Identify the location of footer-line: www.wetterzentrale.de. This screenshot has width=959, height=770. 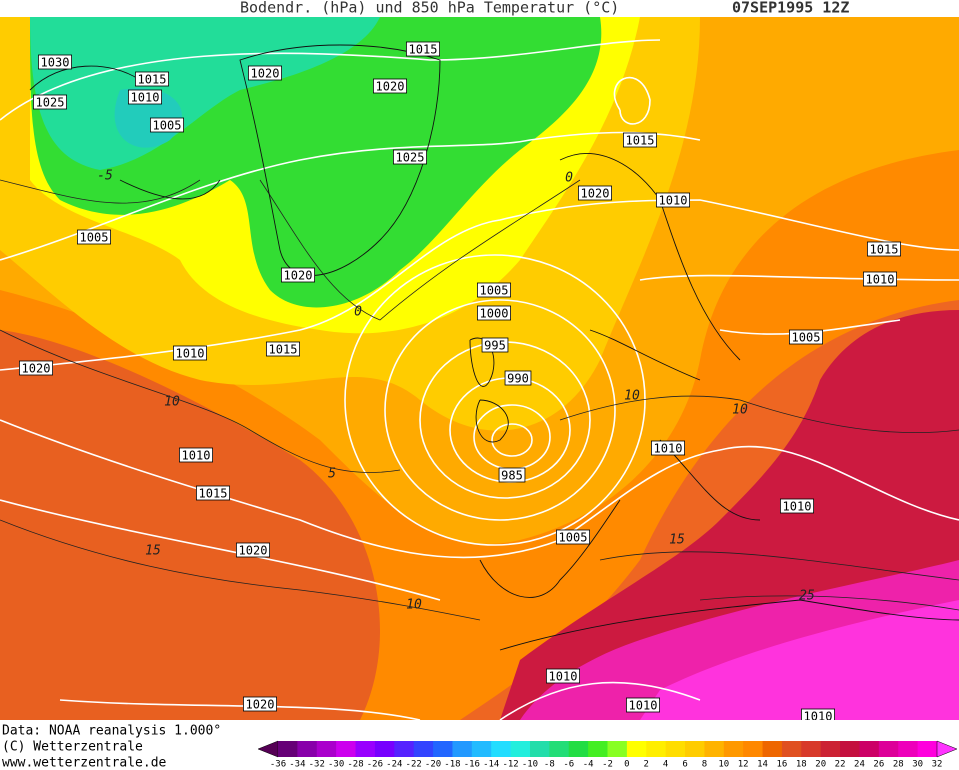
(84, 763).